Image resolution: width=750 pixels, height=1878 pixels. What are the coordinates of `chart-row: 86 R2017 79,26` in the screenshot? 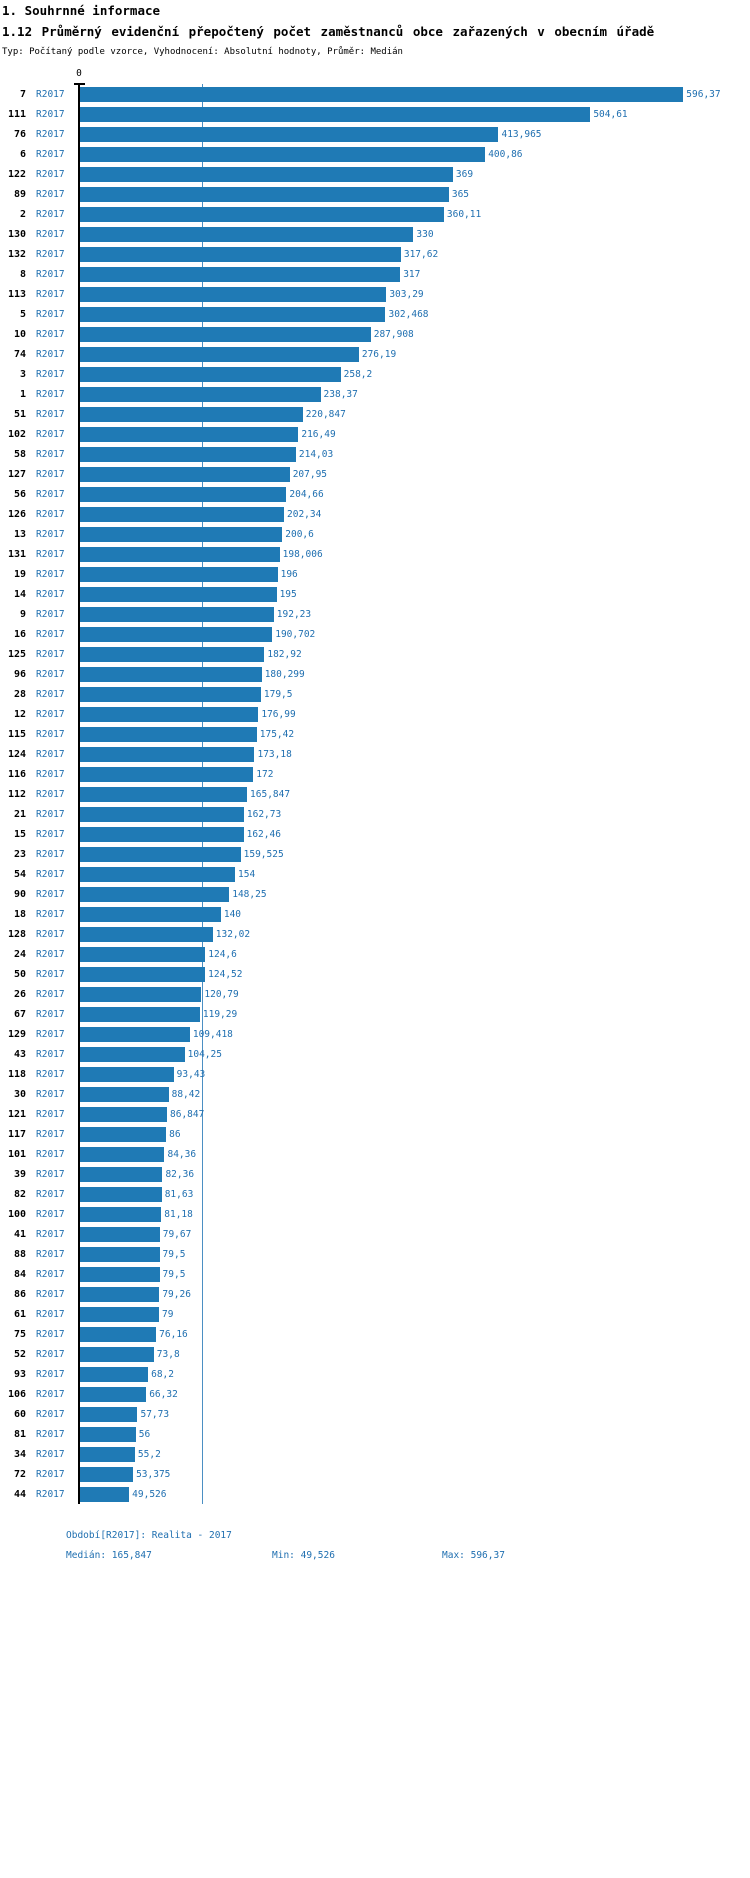 It's located at (375, 1294).